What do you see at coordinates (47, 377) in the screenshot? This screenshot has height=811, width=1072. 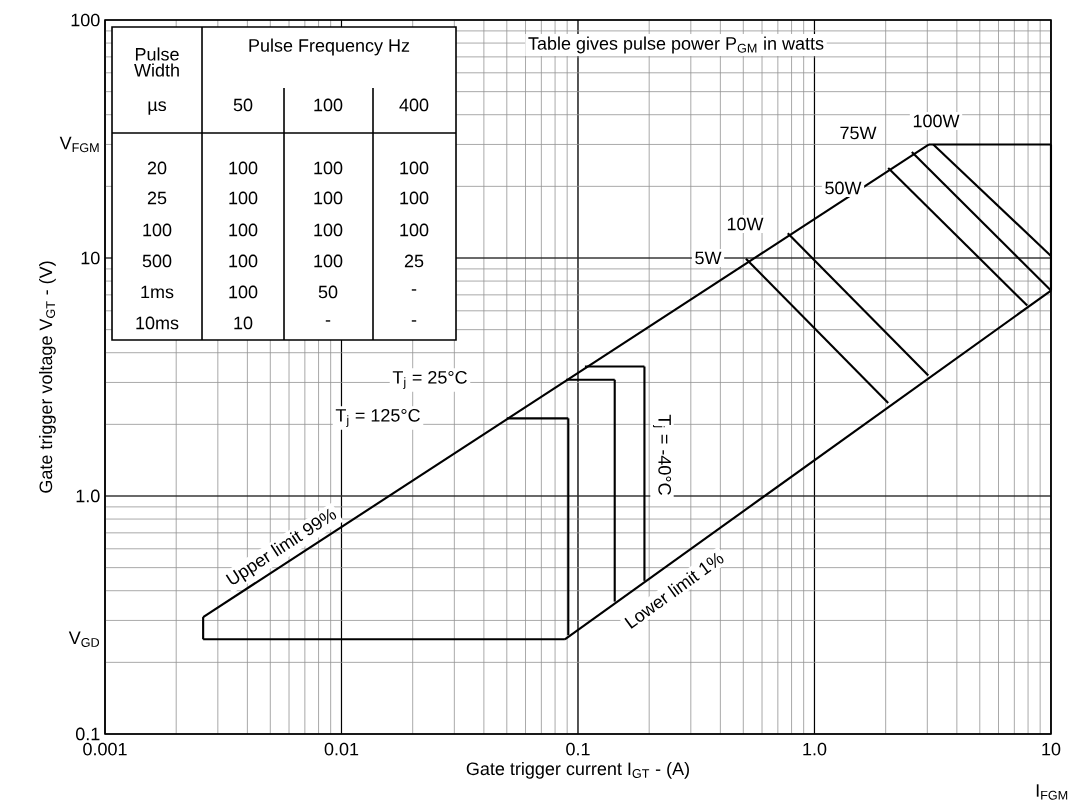 I see `y-axis-title: Gate trigger voltage V$_{GT}$ - (V)` at bounding box center [47, 377].